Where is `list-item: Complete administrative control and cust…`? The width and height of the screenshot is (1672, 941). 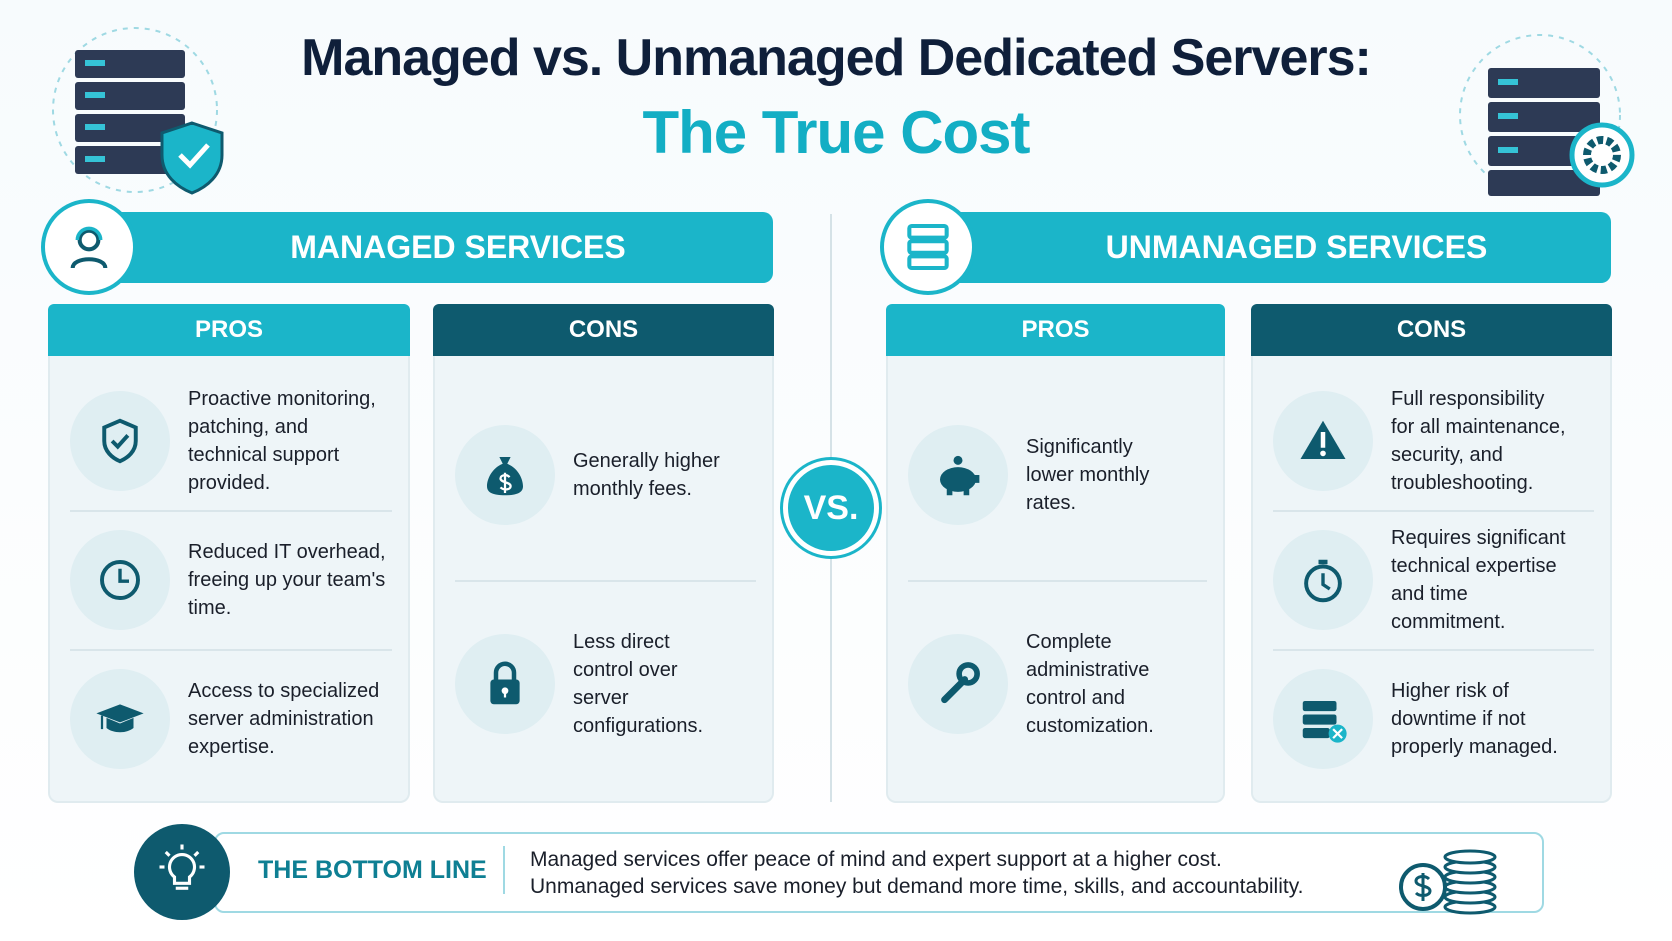
list-item: Complete administrative control and cust… is located at coordinates (1057, 684).